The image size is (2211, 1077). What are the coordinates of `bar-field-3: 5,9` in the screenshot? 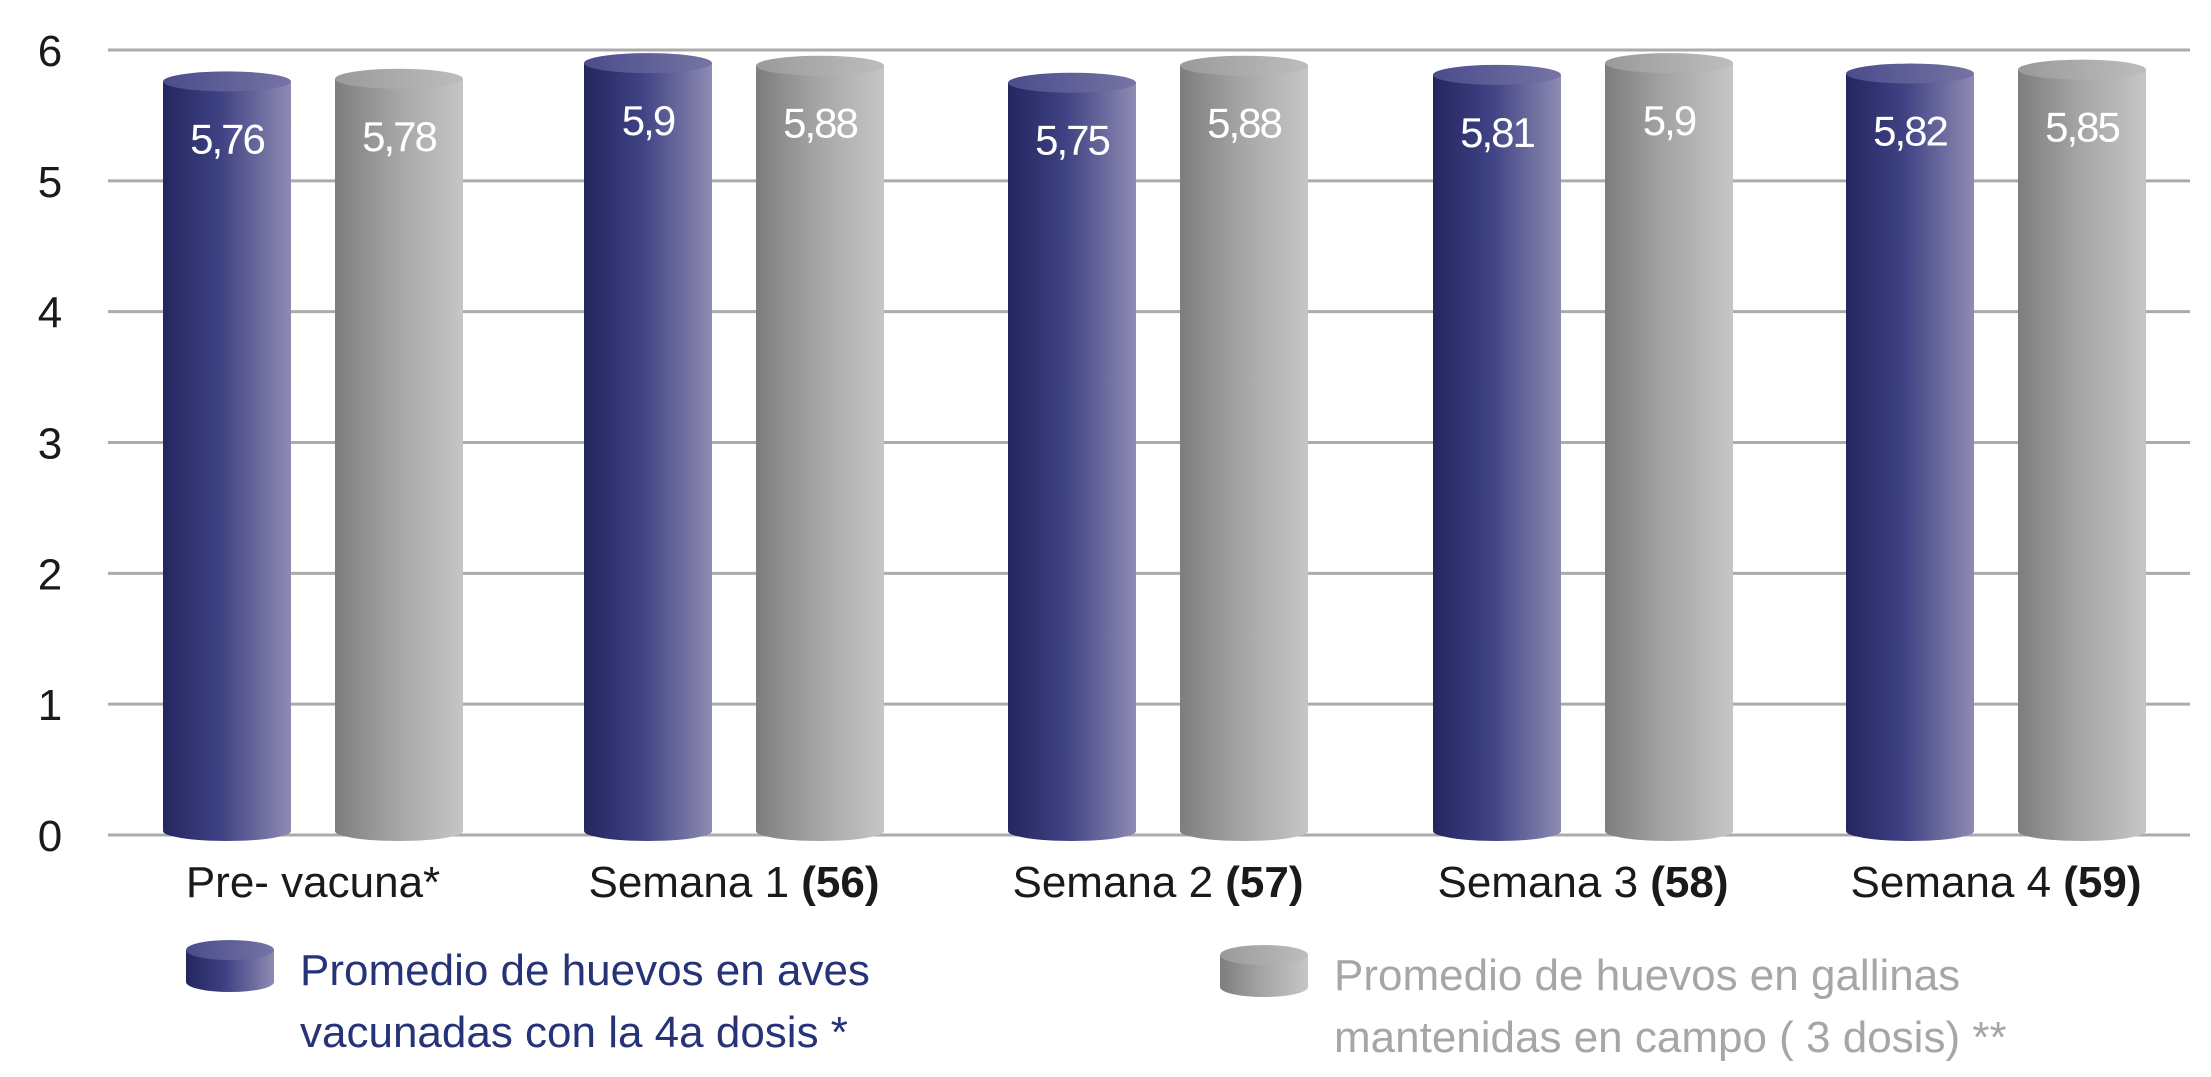 It's located at (1669, 447).